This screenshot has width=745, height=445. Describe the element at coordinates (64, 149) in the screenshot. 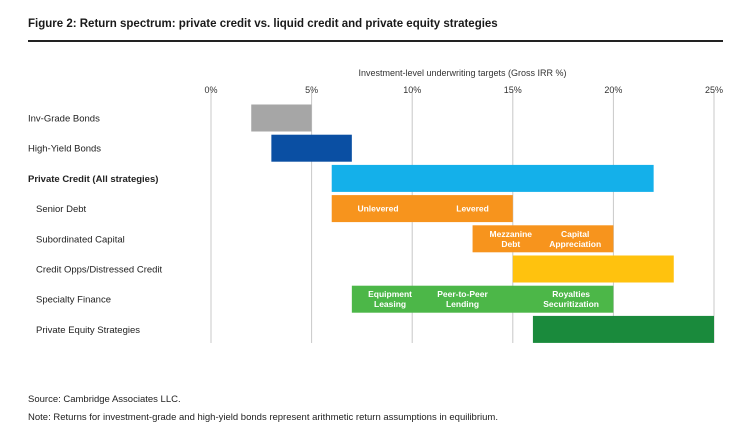

I see `category-label: High-Yield Bonds` at that location.